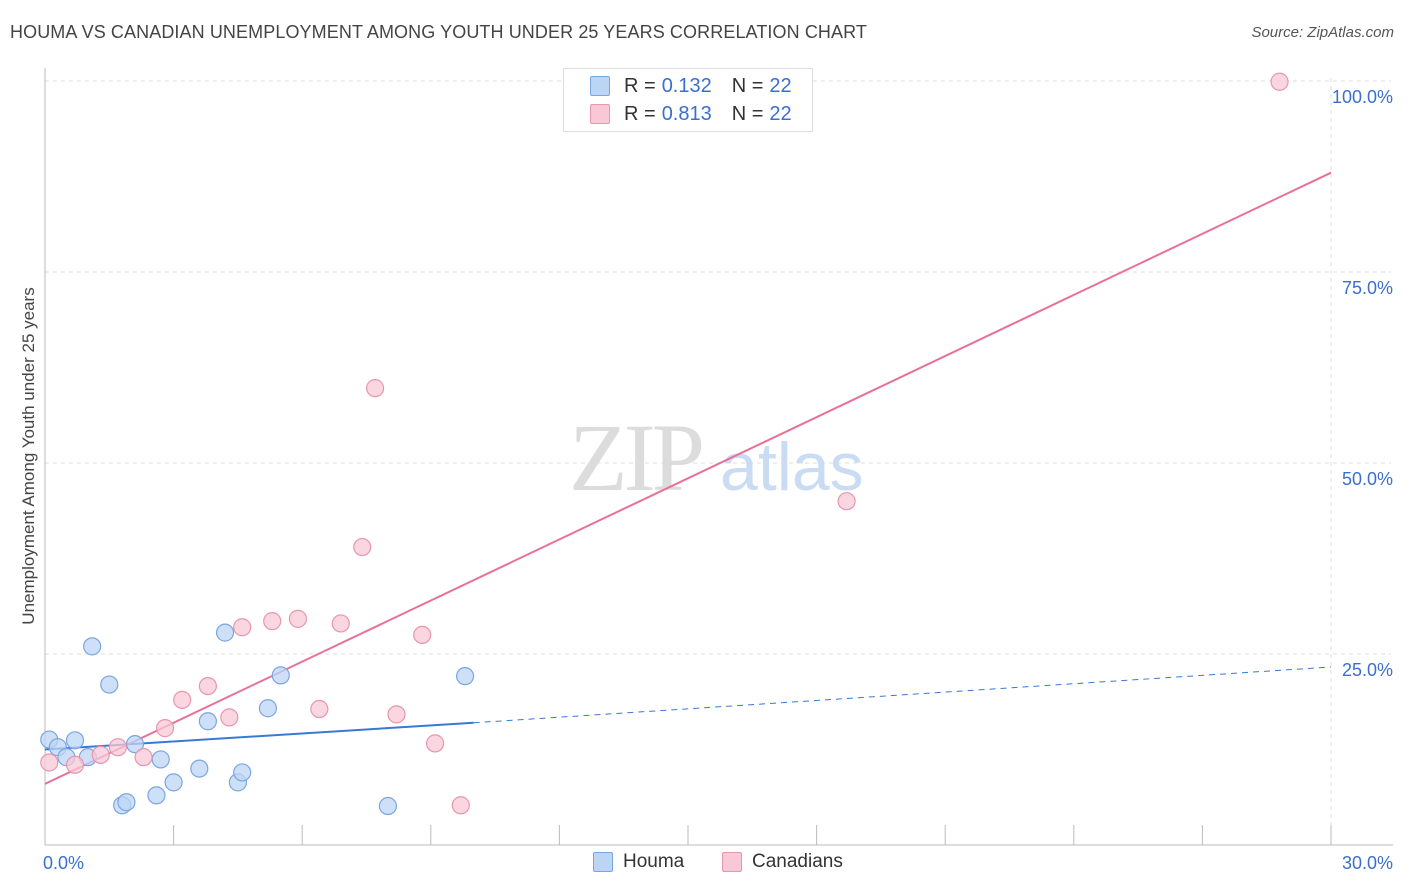 The height and width of the screenshot is (892, 1406). Describe the element at coordinates (63, 863) in the screenshot. I see `x-tick-label: 0.0%` at that location.